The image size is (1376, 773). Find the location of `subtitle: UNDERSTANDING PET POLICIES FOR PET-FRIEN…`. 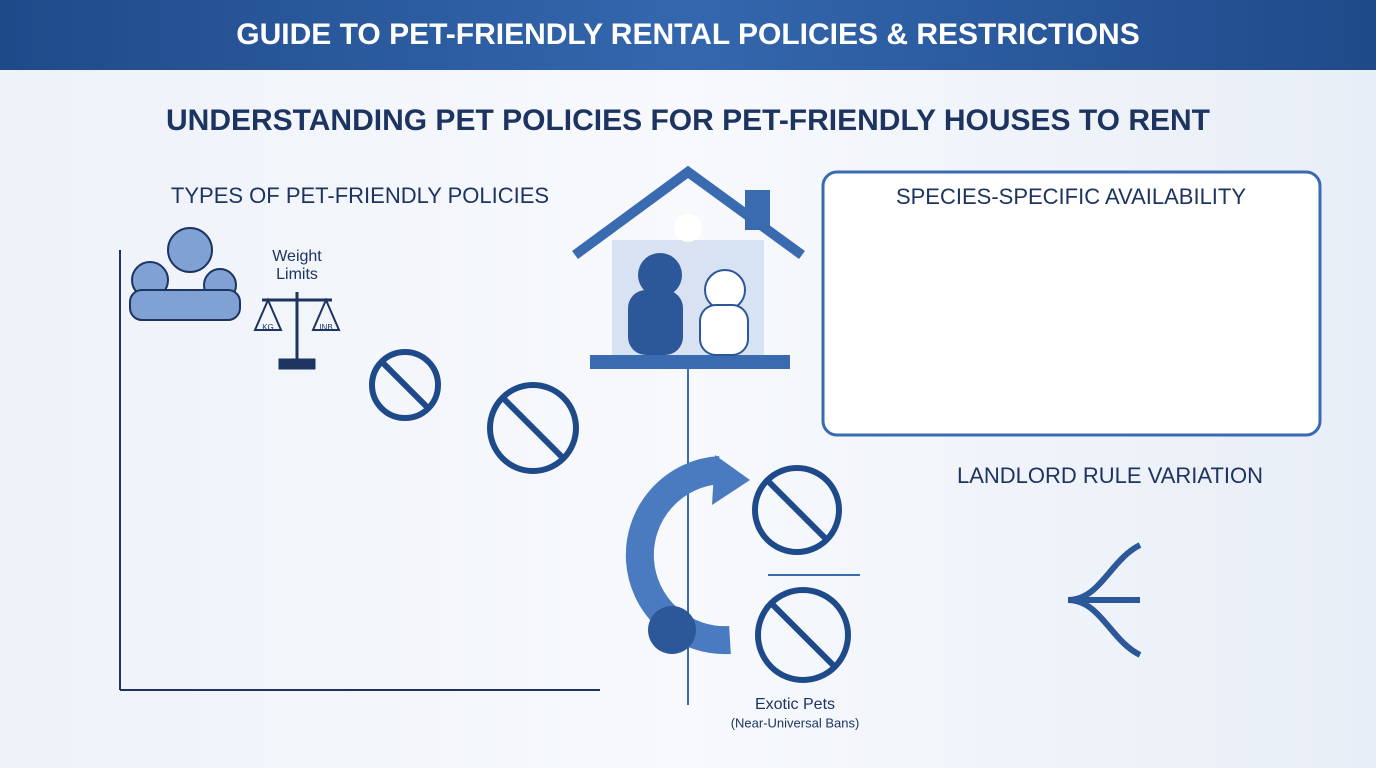

subtitle: UNDERSTANDING PET POLICIES FOR PET-FRIEN… is located at coordinates (688, 120).